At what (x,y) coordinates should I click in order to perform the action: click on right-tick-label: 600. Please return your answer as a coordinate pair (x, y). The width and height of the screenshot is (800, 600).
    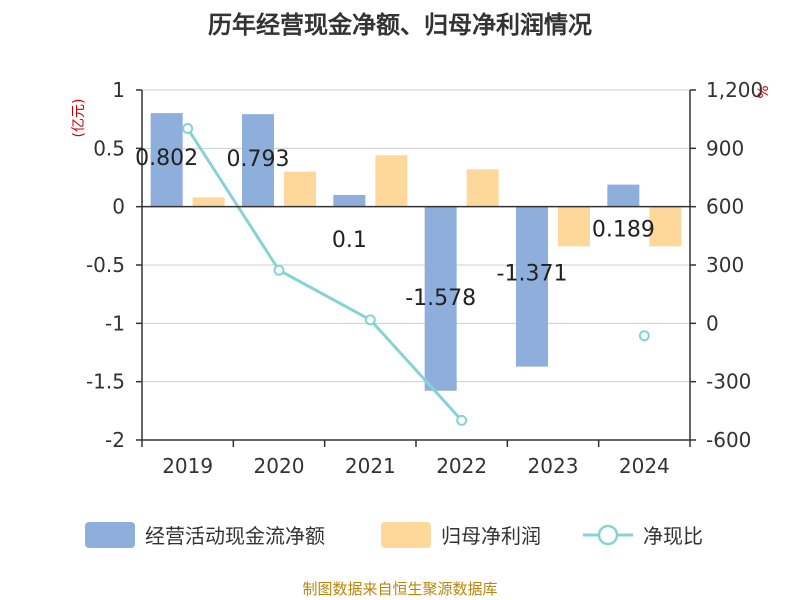
    Looking at the image, I should click on (725, 207).